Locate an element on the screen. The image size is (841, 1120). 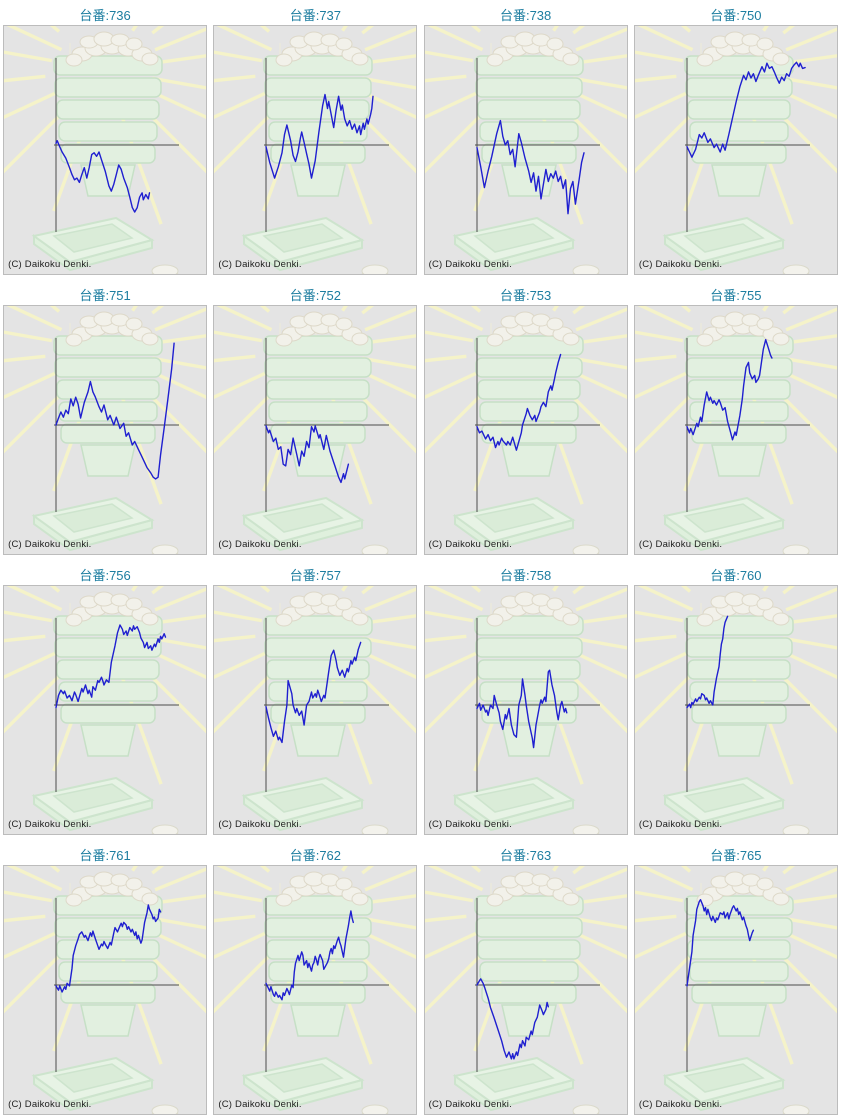
machine-title-link: 台番:761 is located at coordinates (105, 855).